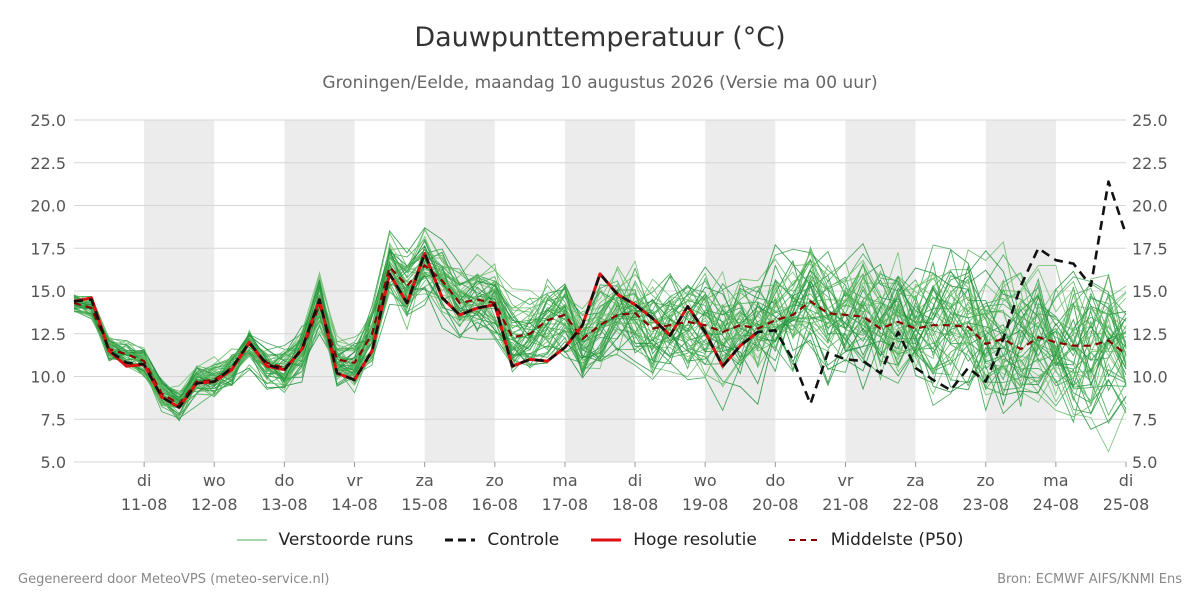 The image size is (1200, 600). What do you see at coordinates (48, 291) in the screenshot?
I see `y-tick-label-left: 15.0` at bounding box center [48, 291].